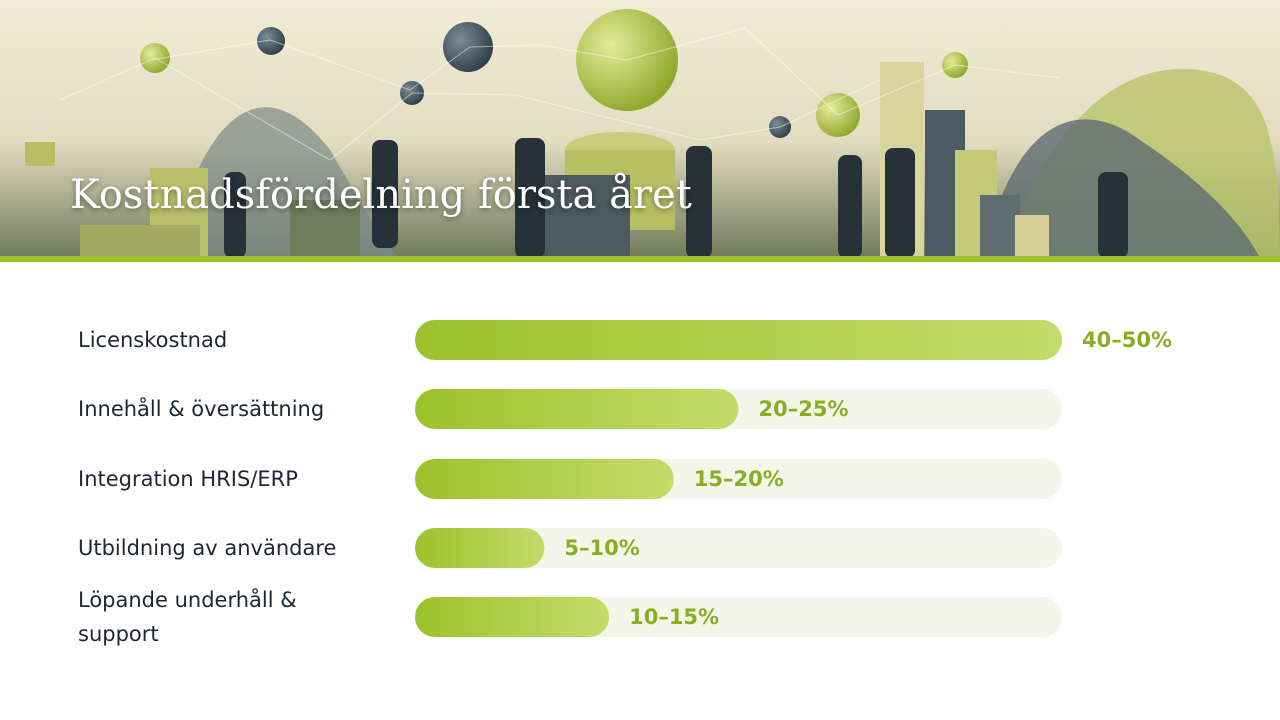 The width and height of the screenshot is (1280, 720). What do you see at coordinates (803, 409) in the screenshot?
I see `value-label: 20–25%` at bounding box center [803, 409].